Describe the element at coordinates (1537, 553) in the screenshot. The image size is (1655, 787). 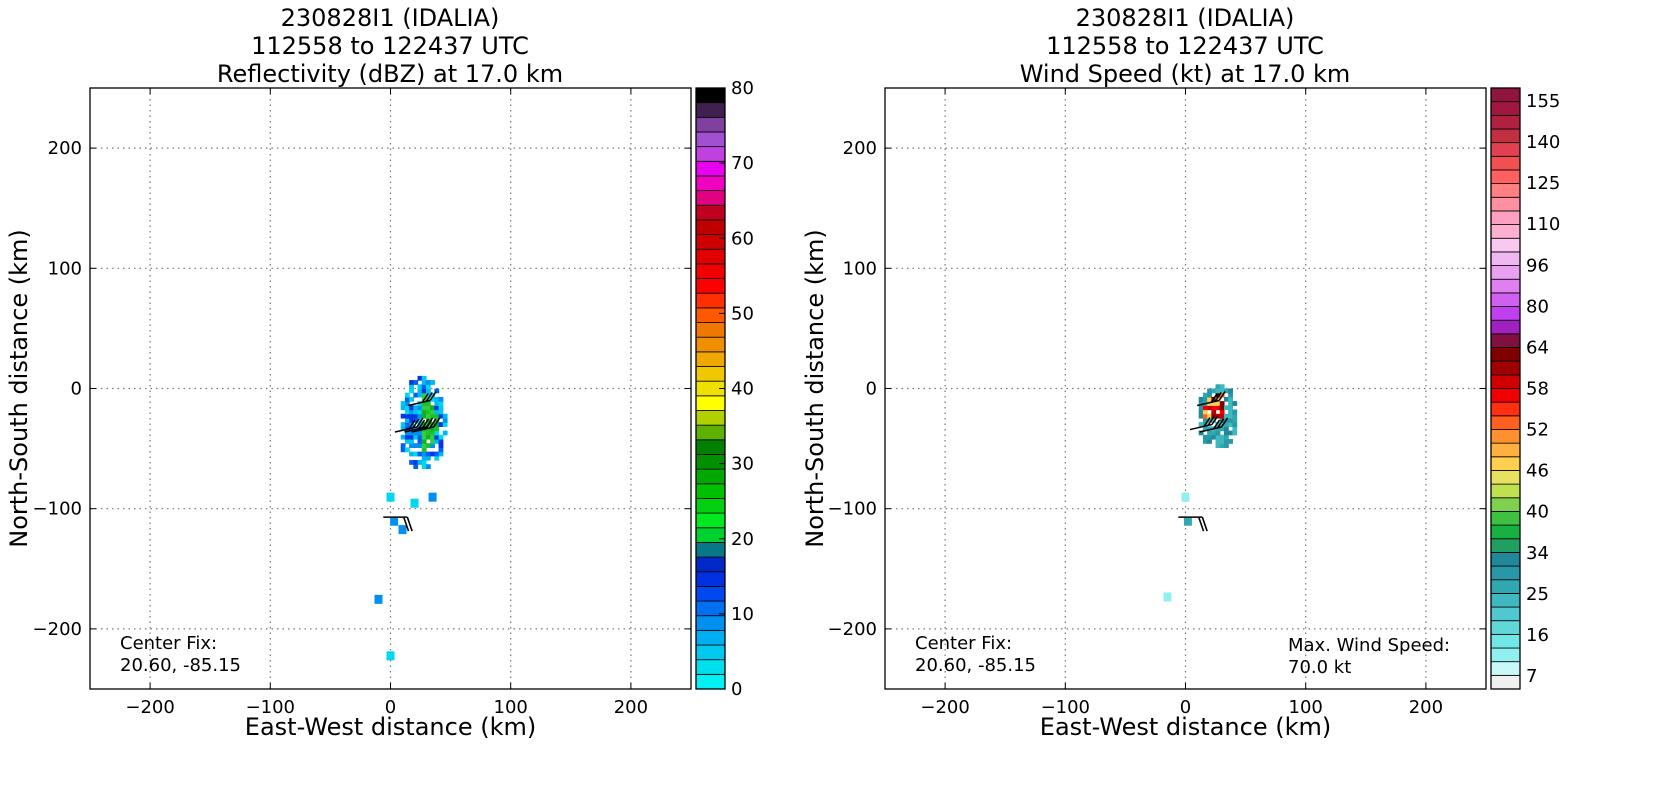
I see `colorbar-tick-label: 34` at that location.